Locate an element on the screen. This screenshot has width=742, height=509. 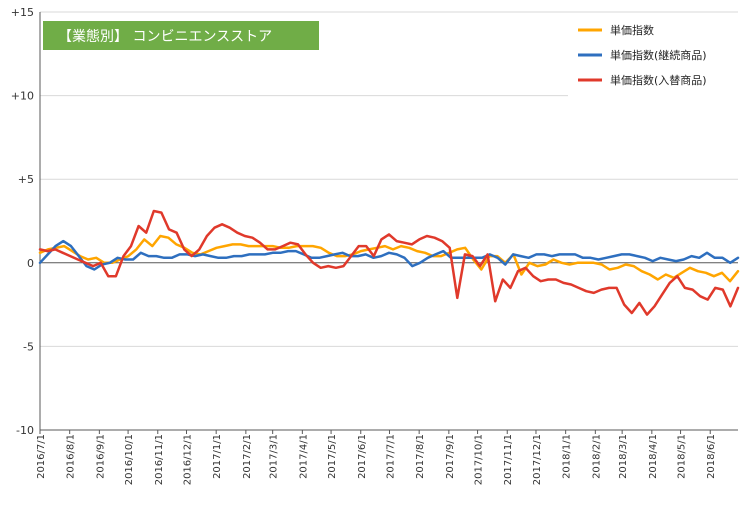
x-tick-label: 2016/7/1 is located at coordinates (41, 456).